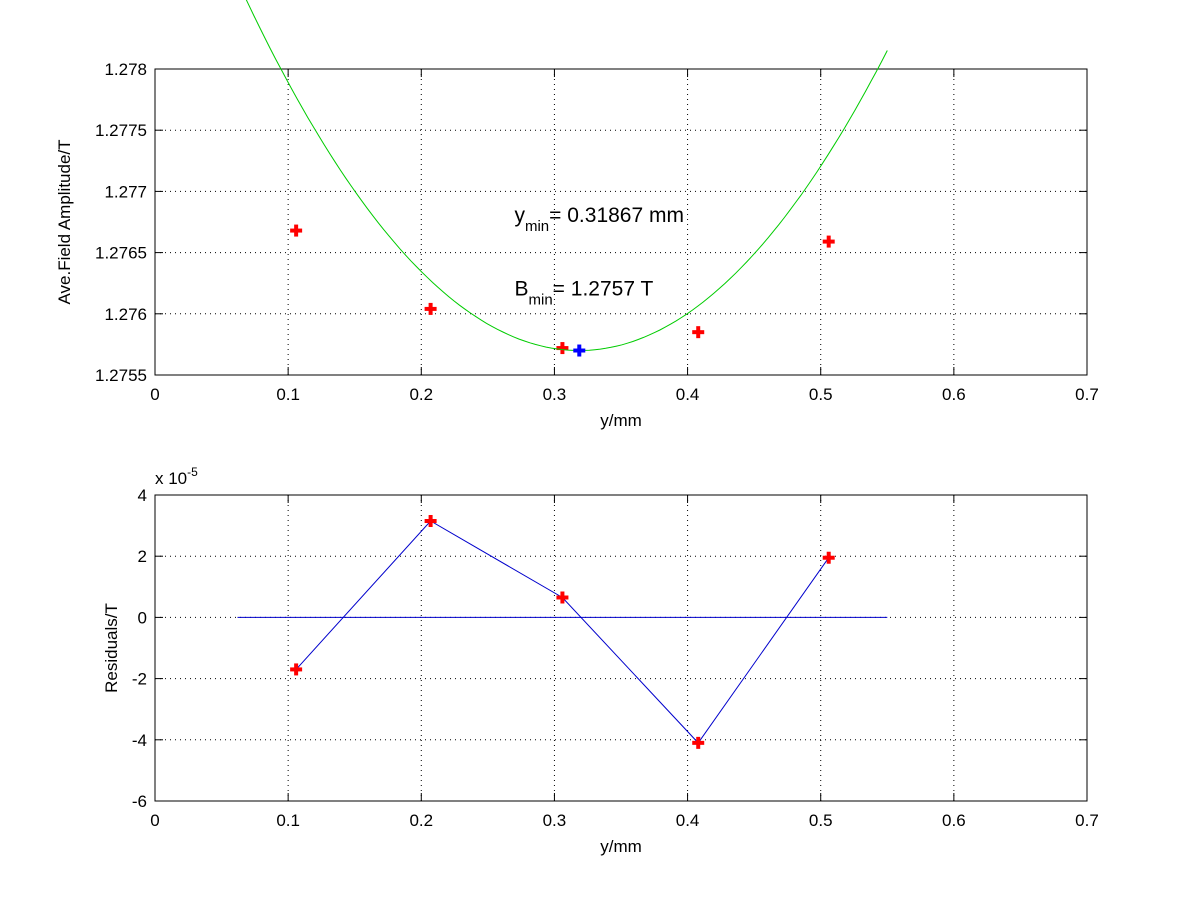  Describe the element at coordinates (603, 288) in the screenshot. I see `annotation-text: = 1.2757 T` at that location.